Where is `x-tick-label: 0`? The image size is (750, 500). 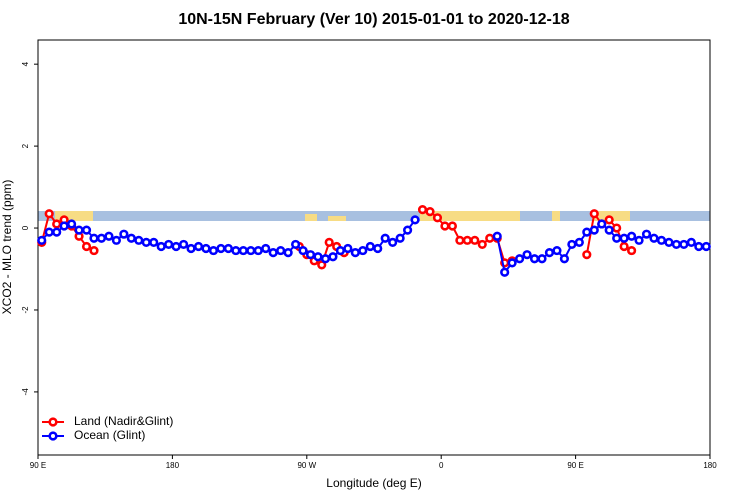 x-tick-label: 0 is located at coordinates (441, 465).